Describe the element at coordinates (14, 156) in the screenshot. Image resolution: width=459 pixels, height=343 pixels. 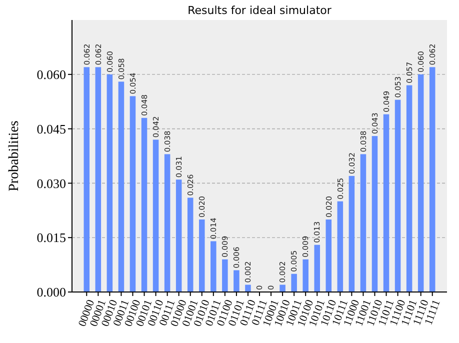
I see `y-axis-title: Probabilities` at that location.